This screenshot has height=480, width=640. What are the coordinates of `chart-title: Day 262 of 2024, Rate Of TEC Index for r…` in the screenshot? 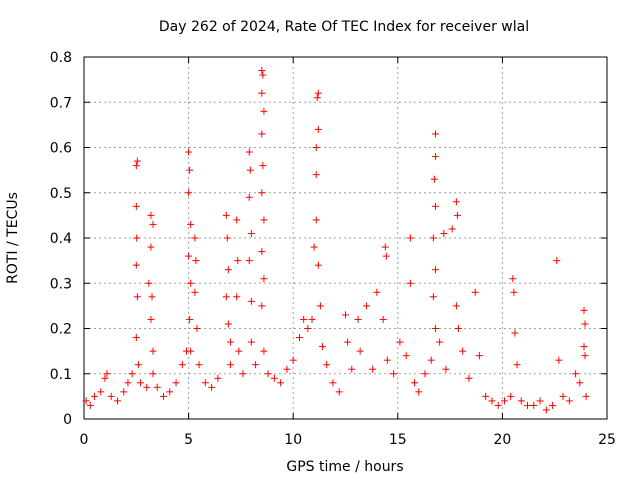 It's located at (344, 27).